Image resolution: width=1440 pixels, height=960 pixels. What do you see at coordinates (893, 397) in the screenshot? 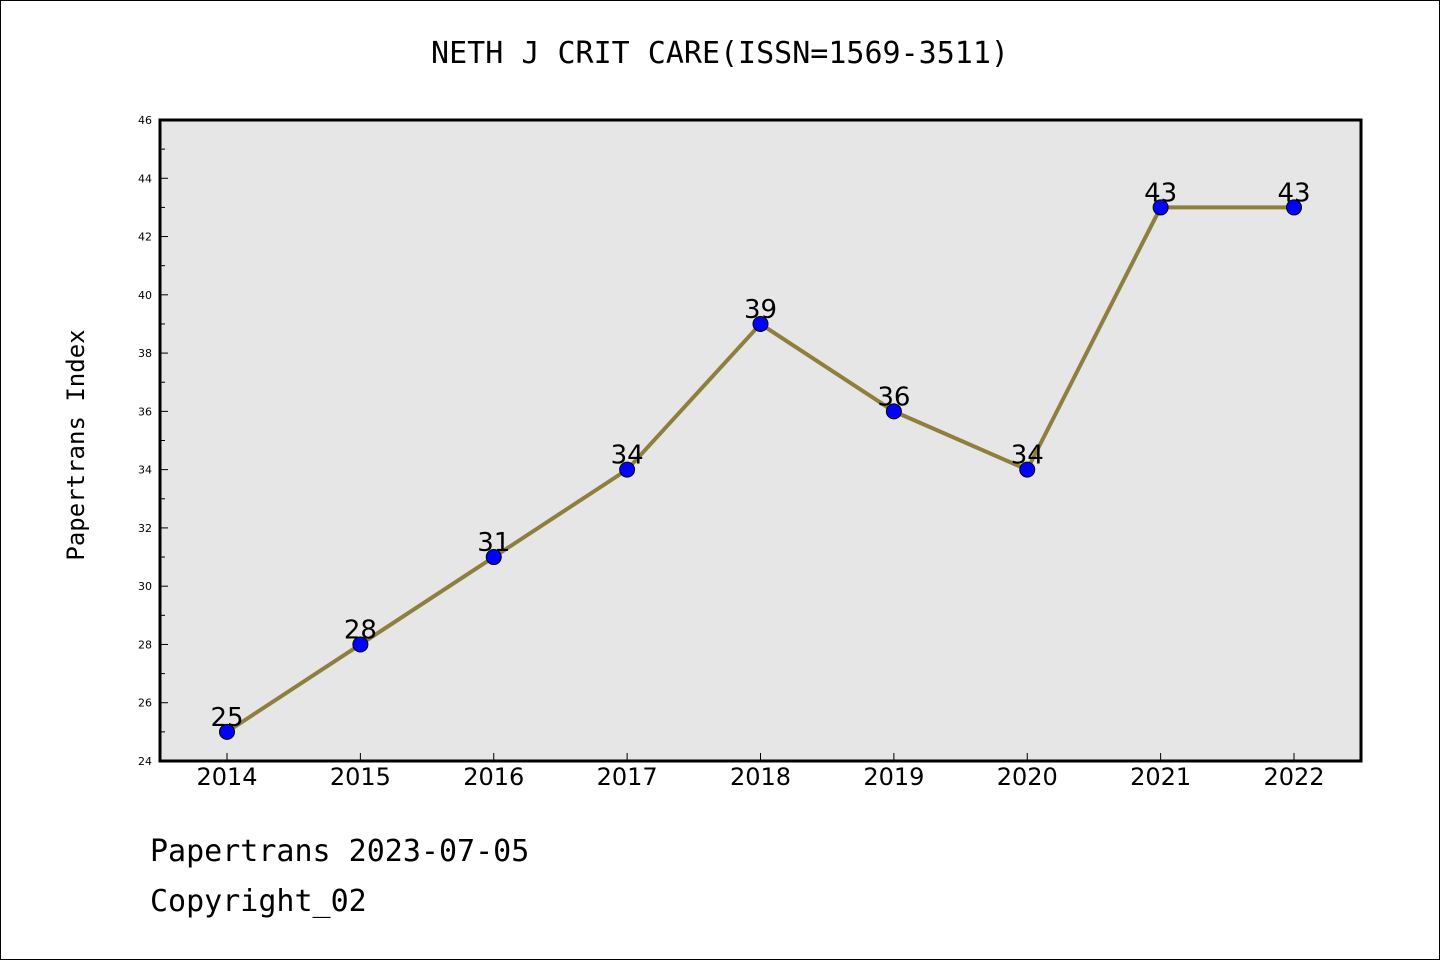
I see `data-label: 36` at bounding box center [893, 397].